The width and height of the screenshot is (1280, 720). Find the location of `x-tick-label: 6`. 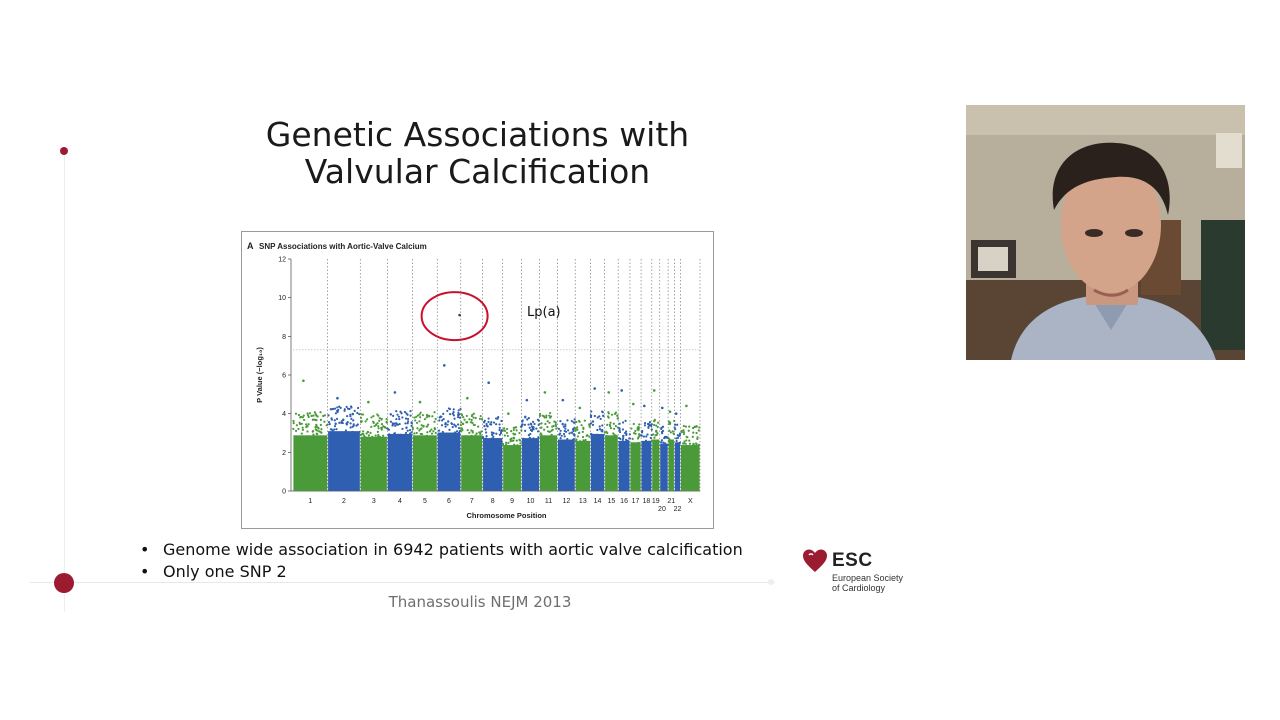

x-tick-label: 6 is located at coordinates (449, 501).